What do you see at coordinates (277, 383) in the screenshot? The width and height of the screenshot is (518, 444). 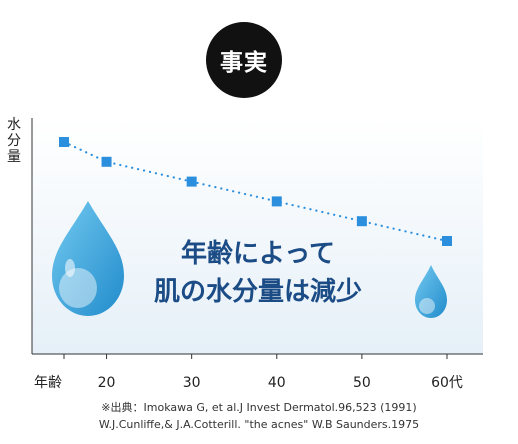 I see `x-tick-label: 40` at bounding box center [277, 383].